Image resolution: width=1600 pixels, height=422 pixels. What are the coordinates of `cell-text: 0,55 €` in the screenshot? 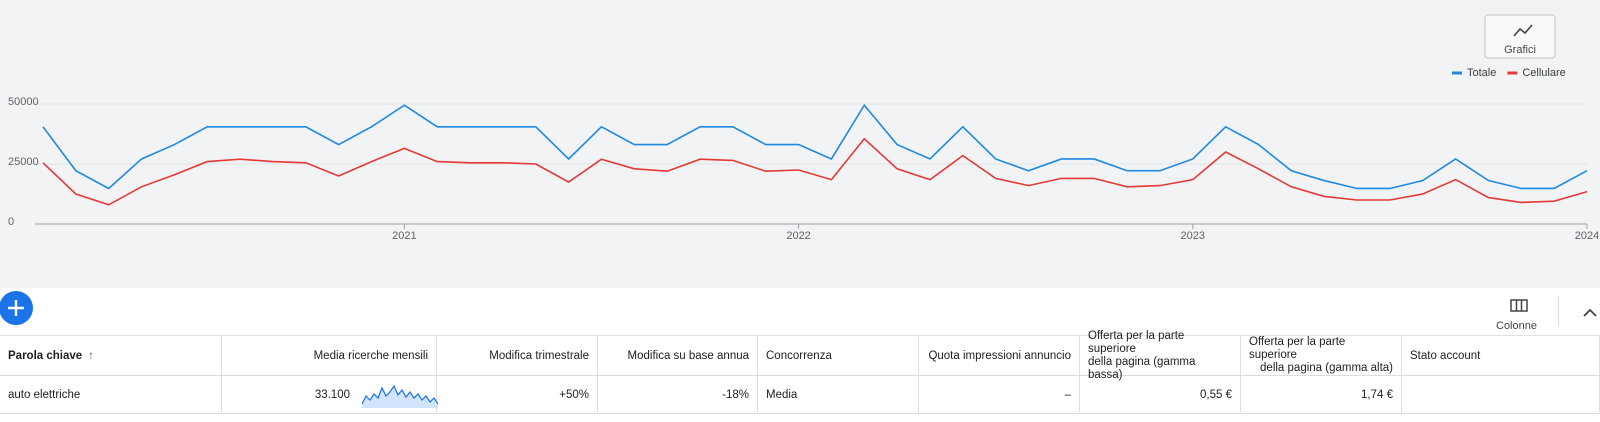 It's located at (1216, 394).